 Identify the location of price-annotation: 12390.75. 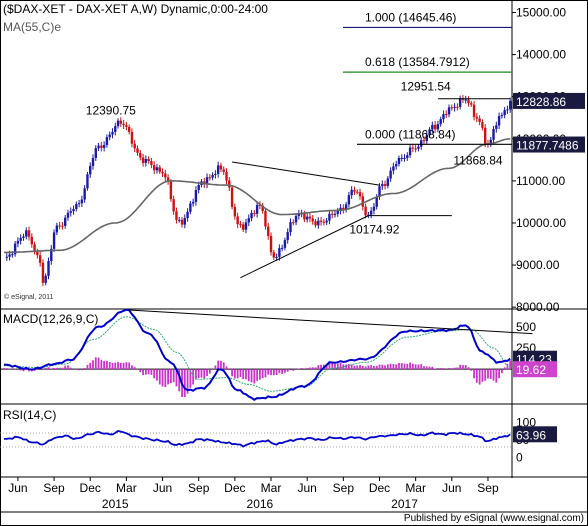
(111, 110).